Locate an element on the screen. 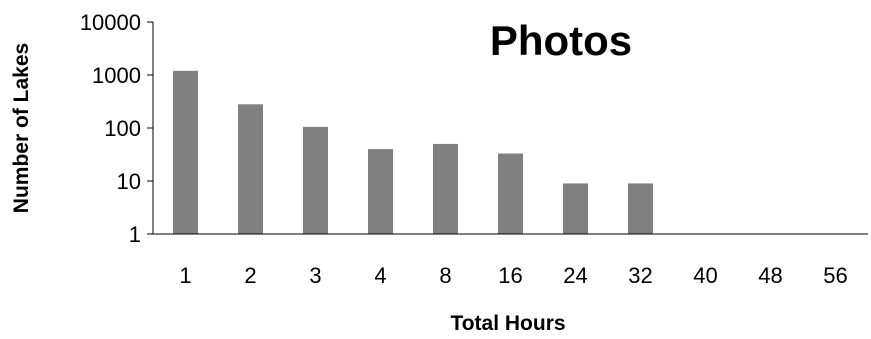 Image resolution: width=871 pixels, height=339 pixels. x-tick-label: 4 is located at coordinates (380, 275).